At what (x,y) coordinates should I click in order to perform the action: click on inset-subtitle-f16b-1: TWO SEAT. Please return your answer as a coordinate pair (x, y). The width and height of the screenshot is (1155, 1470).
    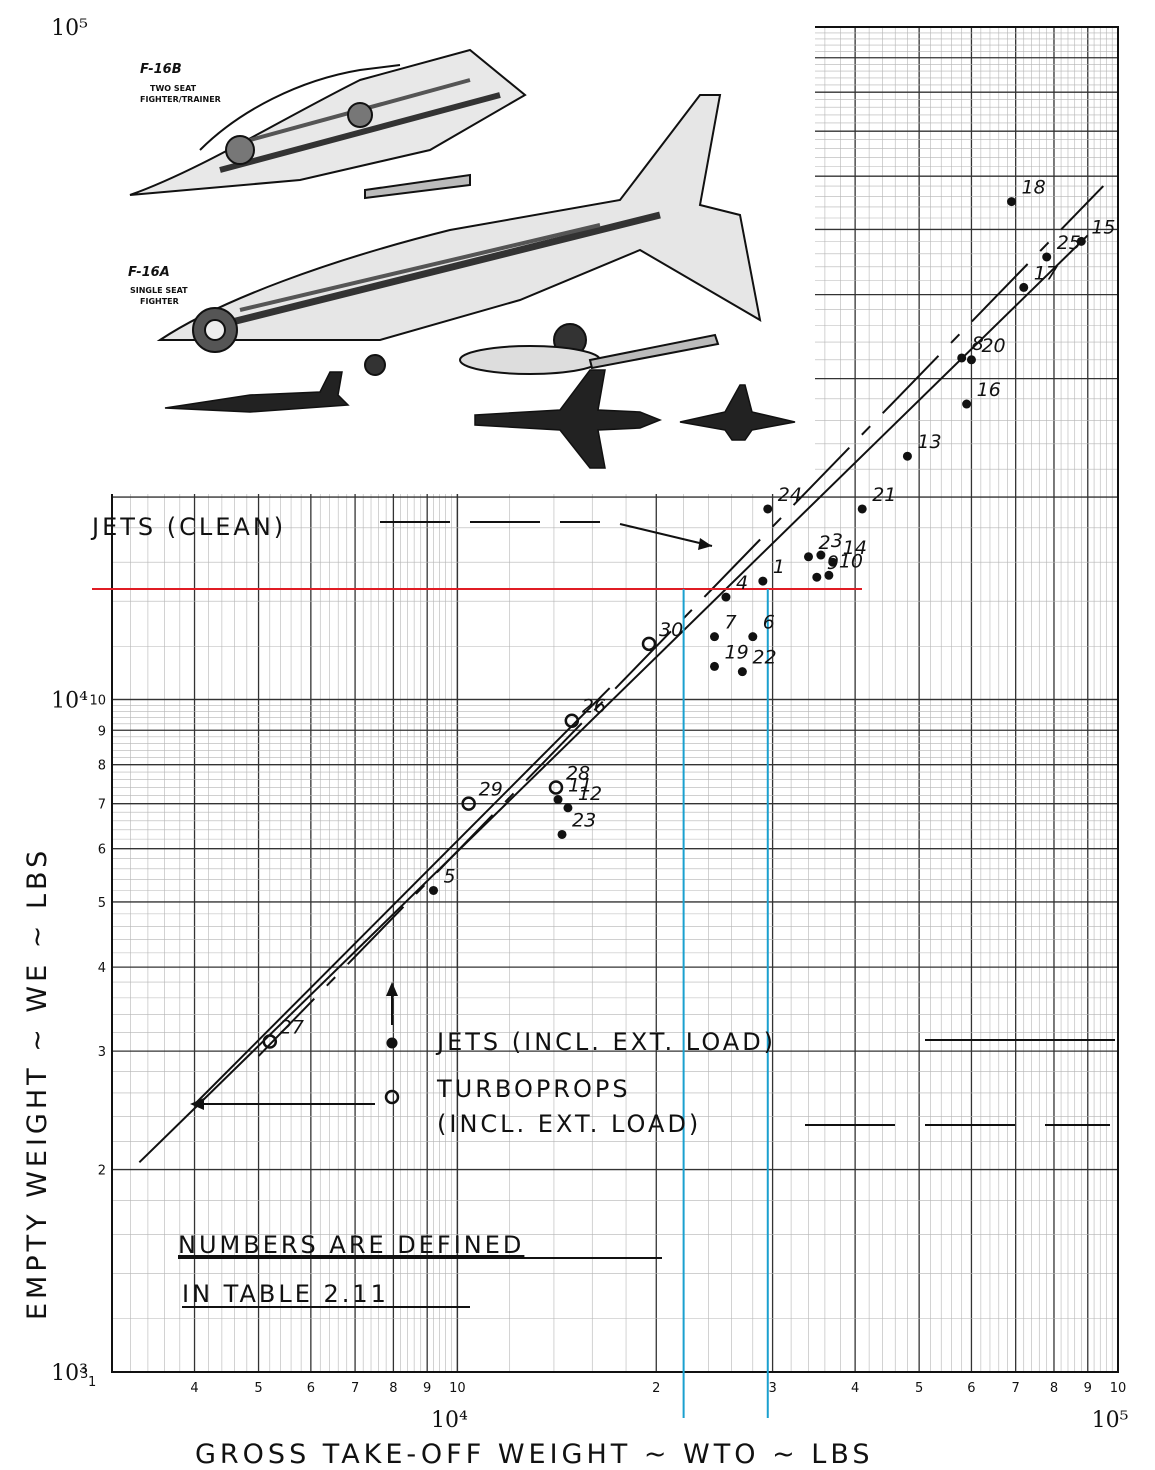
    Looking at the image, I should click on (173, 88).